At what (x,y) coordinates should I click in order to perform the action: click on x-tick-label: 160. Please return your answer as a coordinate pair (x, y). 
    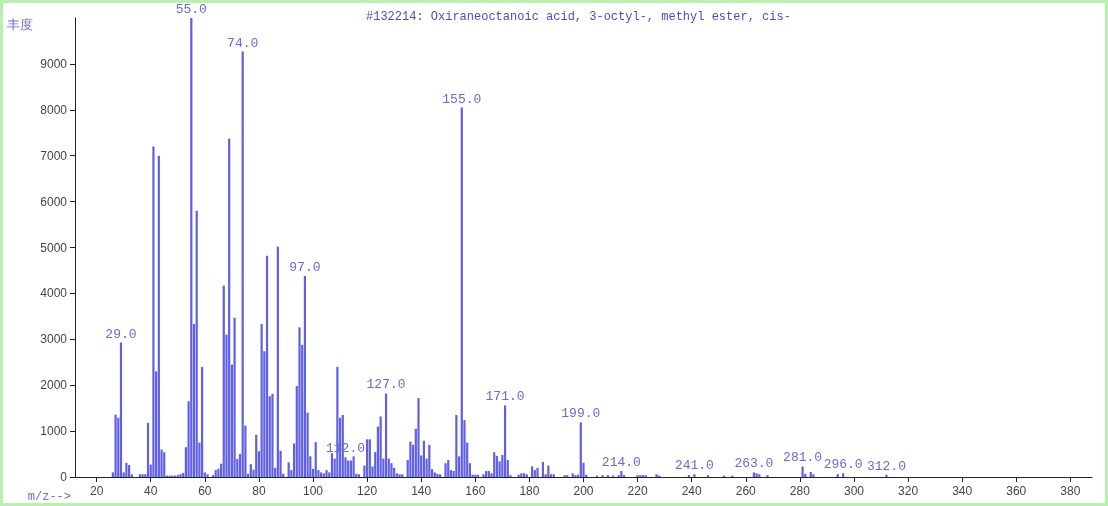
    Looking at the image, I should click on (475, 491).